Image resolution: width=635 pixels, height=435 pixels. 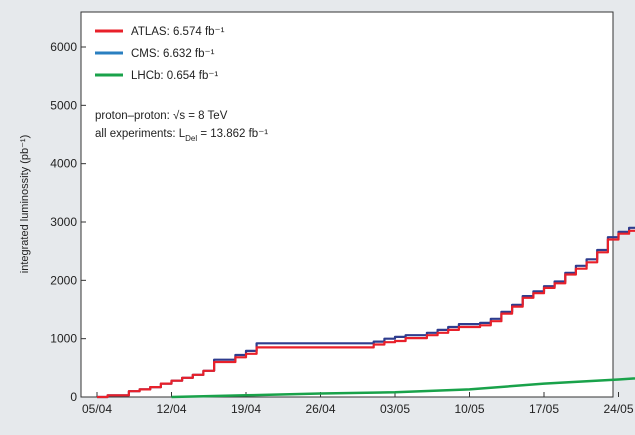 I want to click on legend-label-atlas: ATLAS: 6.574 fb⁻¹, so click(x=178, y=32).